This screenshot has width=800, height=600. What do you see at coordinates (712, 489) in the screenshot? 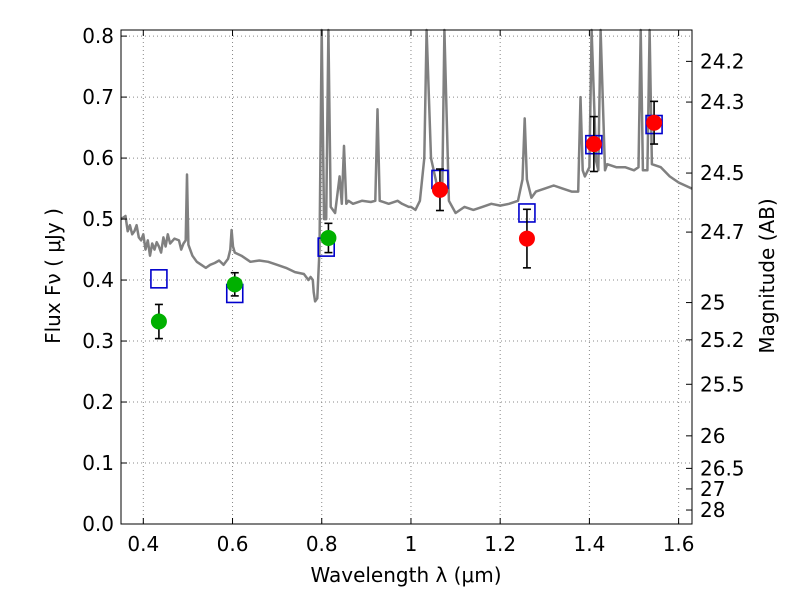
I see `y2-tick-label: 27` at bounding box center [712, 489].